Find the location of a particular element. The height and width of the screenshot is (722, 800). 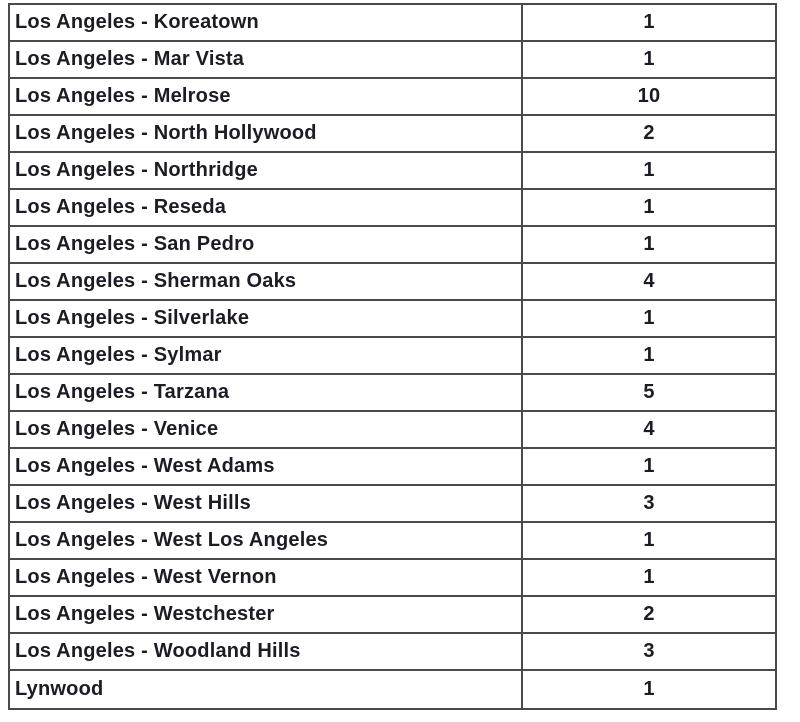

location-label: Los Angeles - Melrose is located at coordinates (123, 96).